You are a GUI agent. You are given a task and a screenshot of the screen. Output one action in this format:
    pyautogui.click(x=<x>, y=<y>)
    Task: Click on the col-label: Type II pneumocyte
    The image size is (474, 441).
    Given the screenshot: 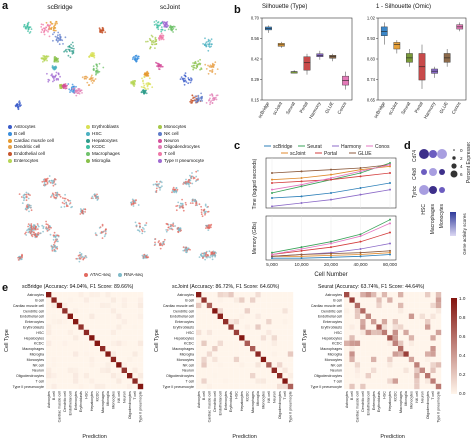 What is the action you would take?
    pyautogui.click(x=141, y=406)
    